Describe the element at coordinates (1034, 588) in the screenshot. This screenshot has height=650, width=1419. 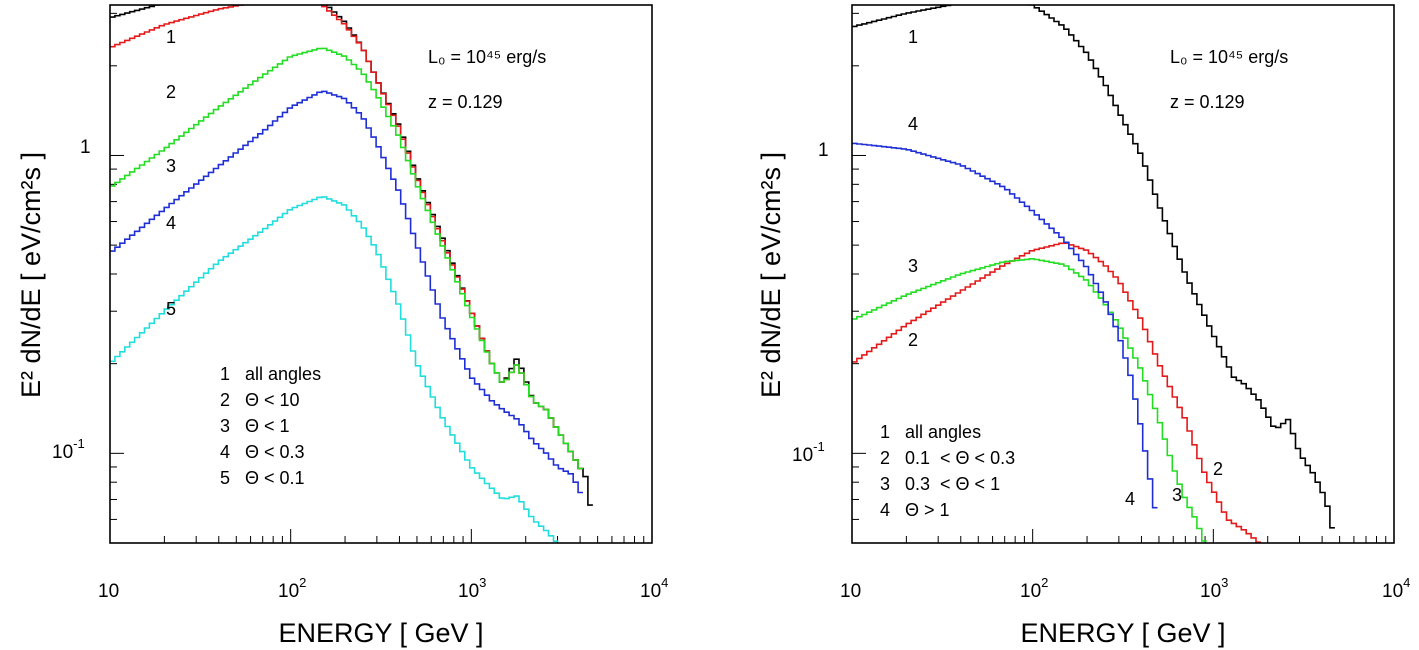
I see `right-xtick-label-100: 10²` at that location.